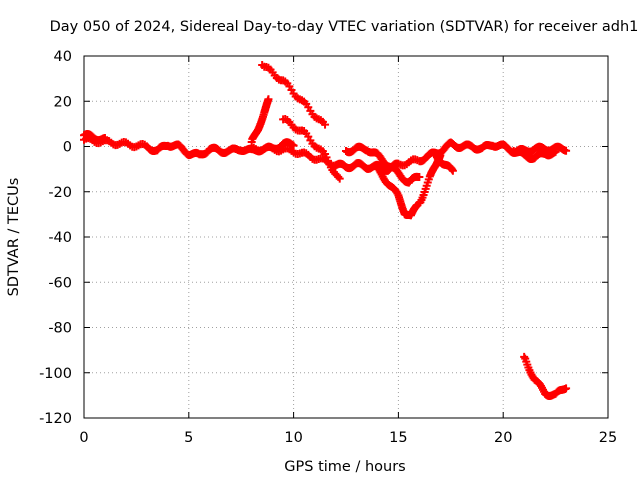  I want to click on x-axis-label: GPS time / hours, so click(344, 467).